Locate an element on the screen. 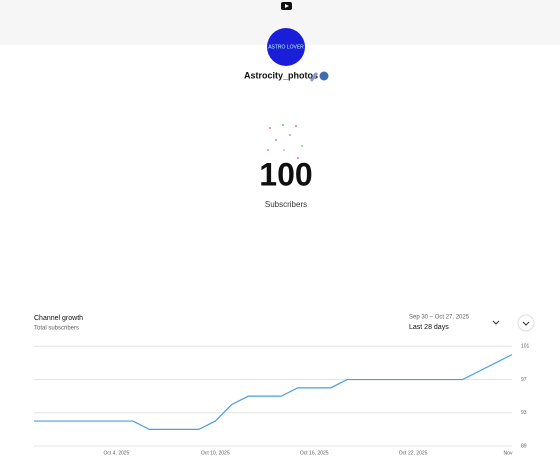  y-tick-label: 101 is located at coordinates (525, 347).